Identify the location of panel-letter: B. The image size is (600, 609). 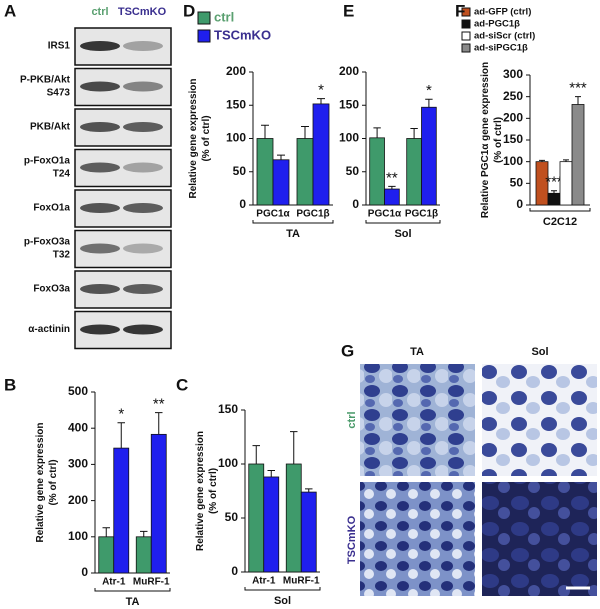
(10, 384).